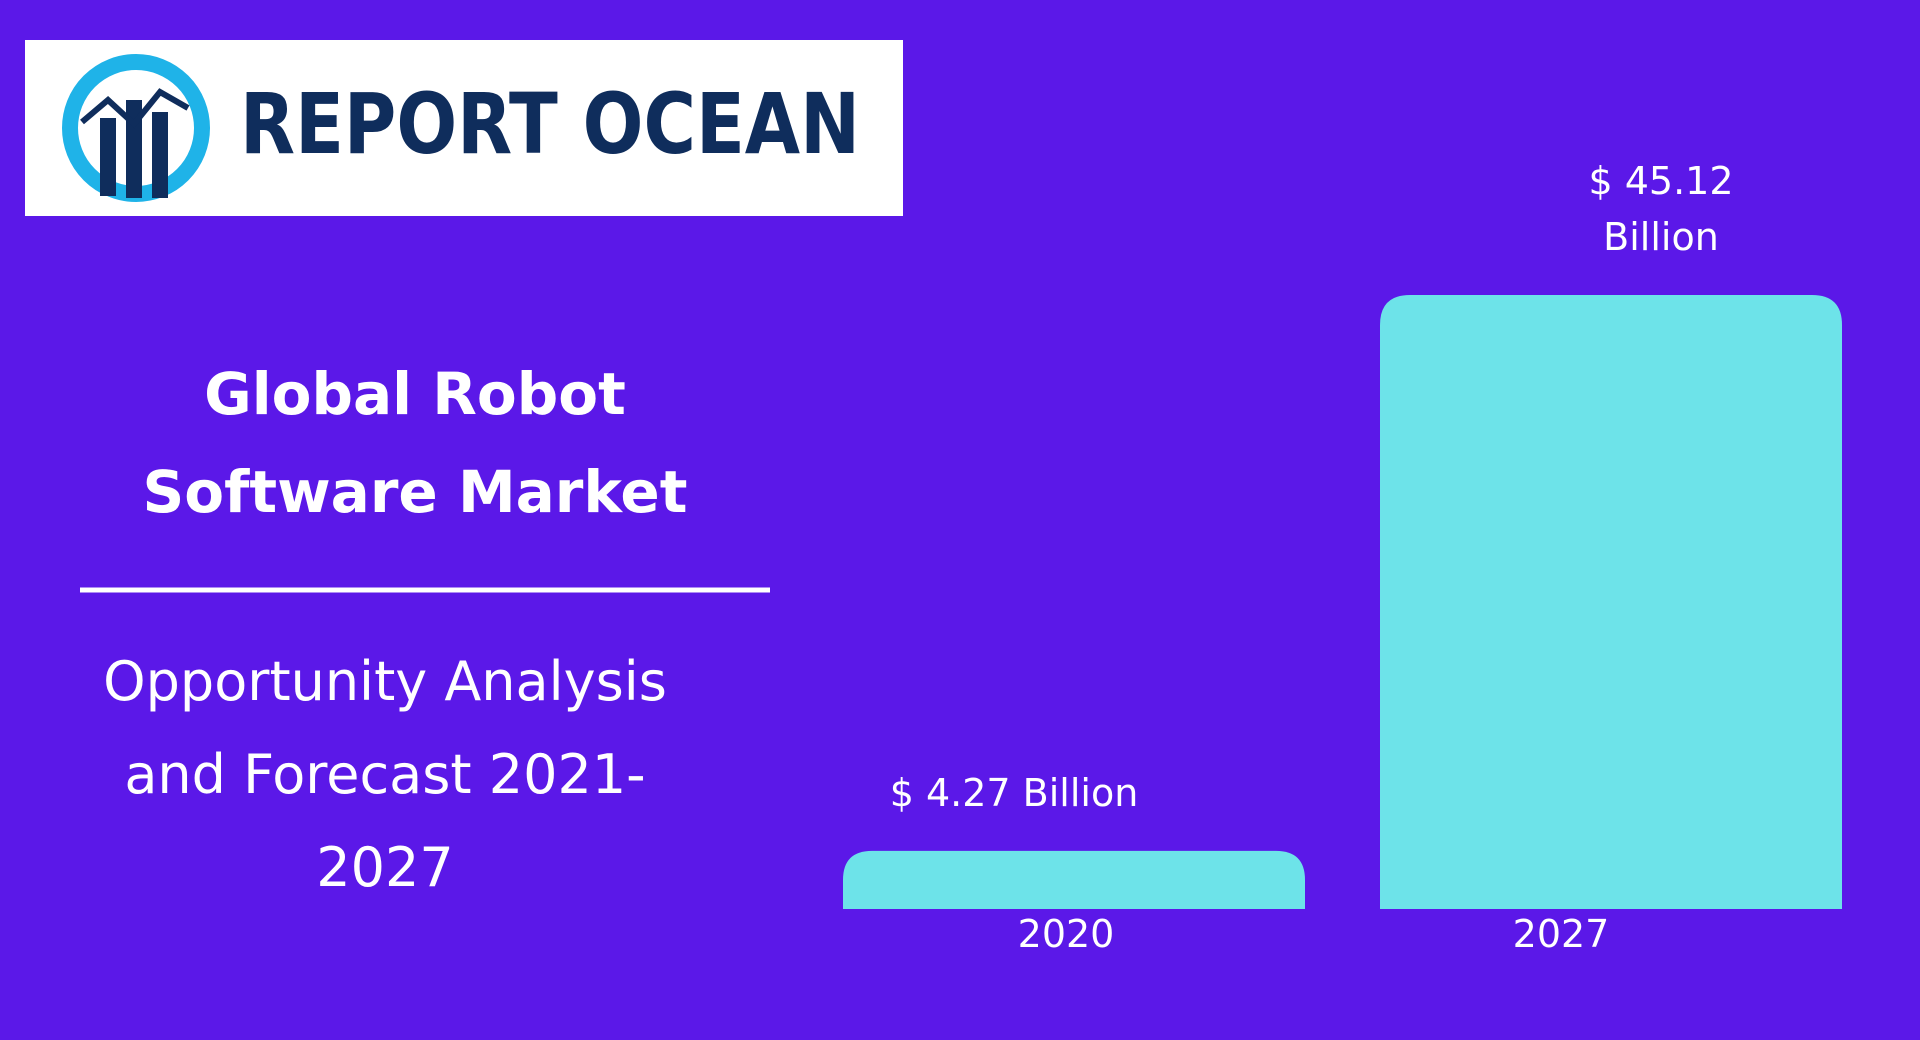 The height and width of the screenshot is (1040, 1920). Describe the element at coordinates (1661, 209) in the screenshot. I see `data-label: $ 45.12 Billion` at that location.